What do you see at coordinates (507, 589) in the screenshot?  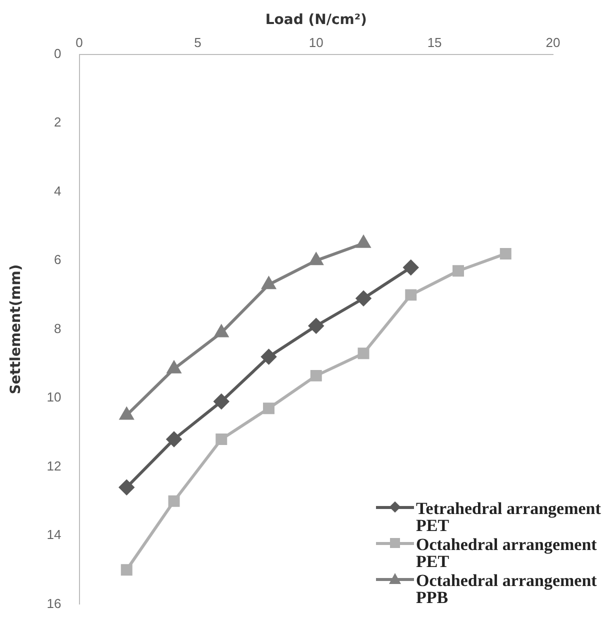 I see `legend-label: Octahedral arrangement PPB` at bounding box center [507, 589].